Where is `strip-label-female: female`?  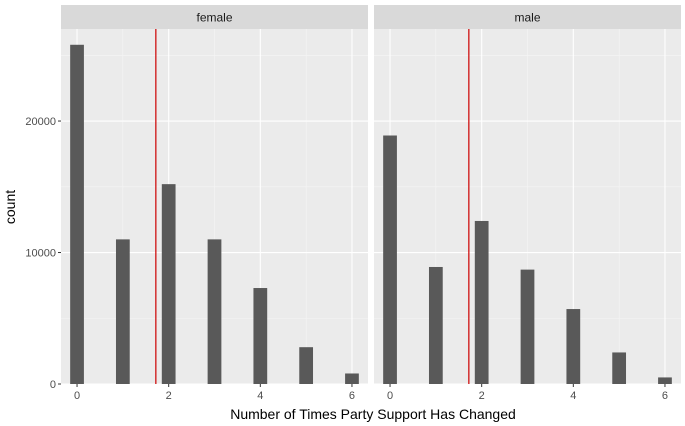 strip-label-female: female is located at coordinates (214, 18).